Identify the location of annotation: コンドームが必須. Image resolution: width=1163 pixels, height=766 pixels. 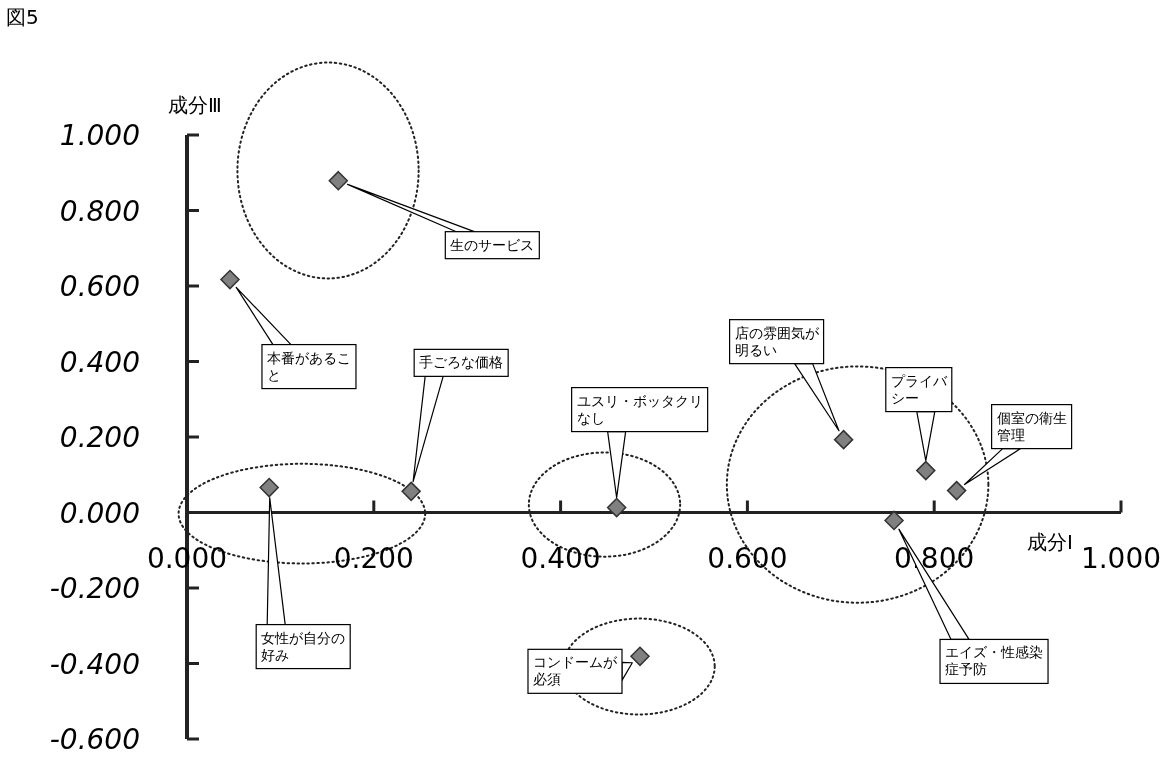
(575, 671).